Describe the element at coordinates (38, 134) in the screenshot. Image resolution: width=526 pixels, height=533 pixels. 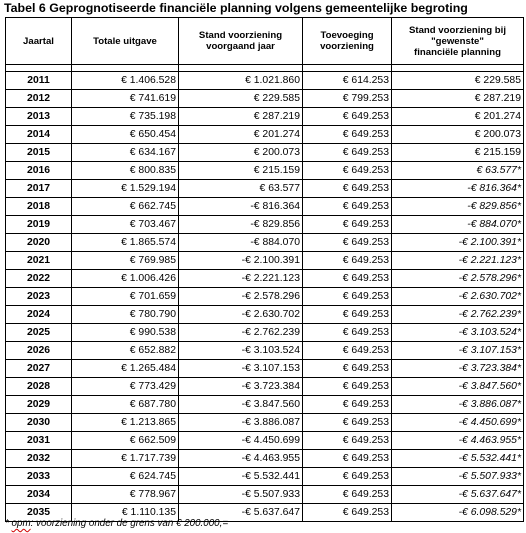
I see `cell-year: 2014` at that location.